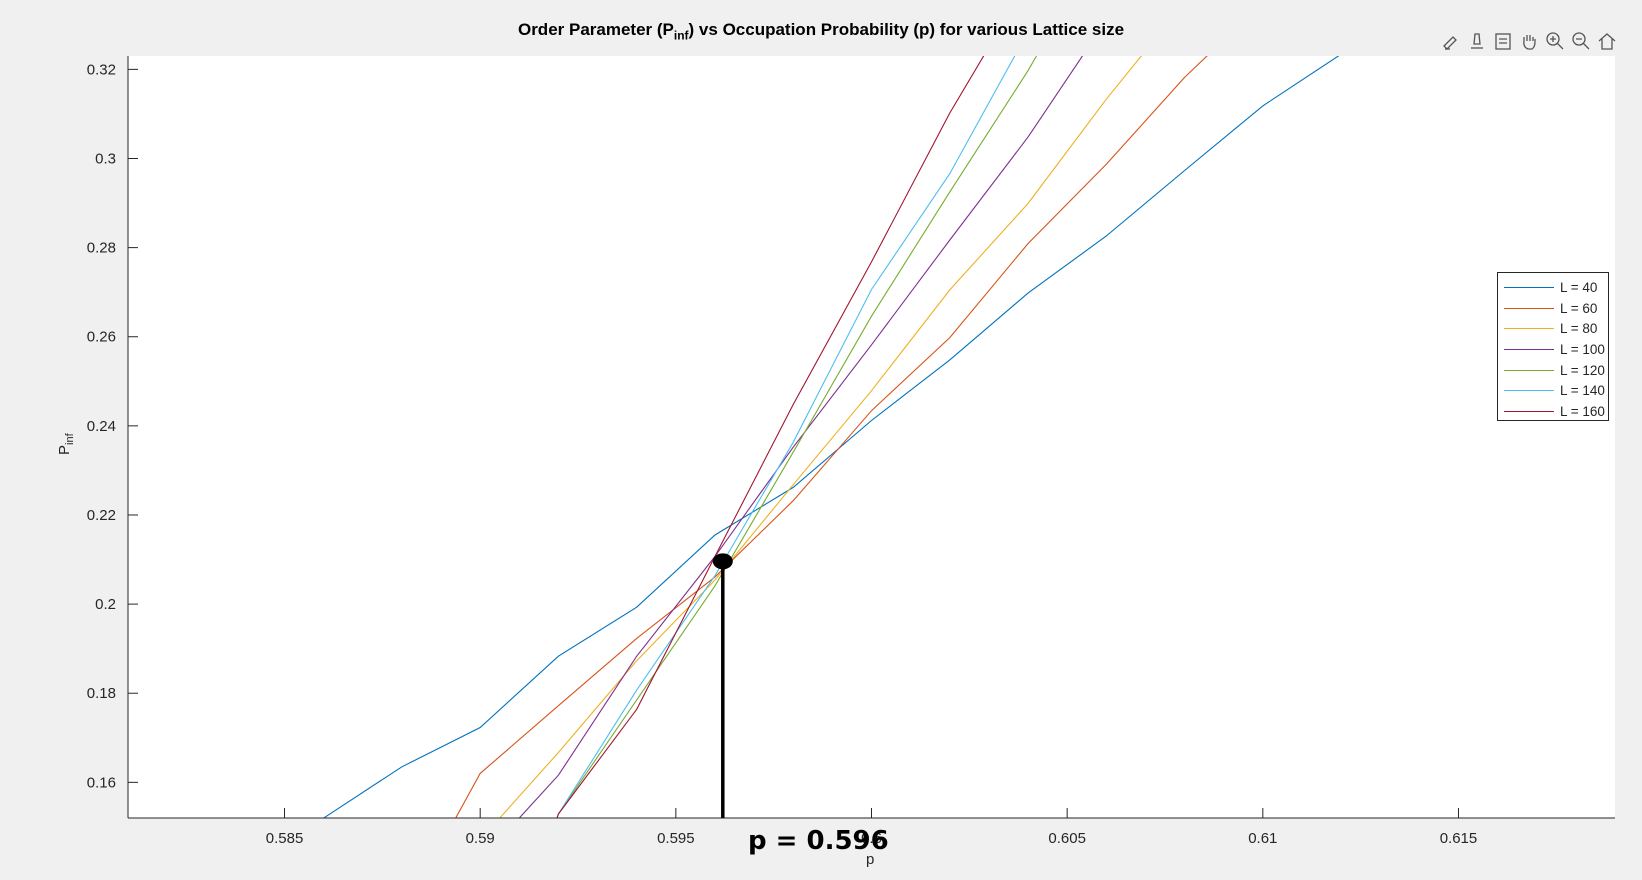  What do you see at coordinates (101, 426) in the screenshot?
I see `y-tick-label: 0.24` at bounding box center [101, 426].